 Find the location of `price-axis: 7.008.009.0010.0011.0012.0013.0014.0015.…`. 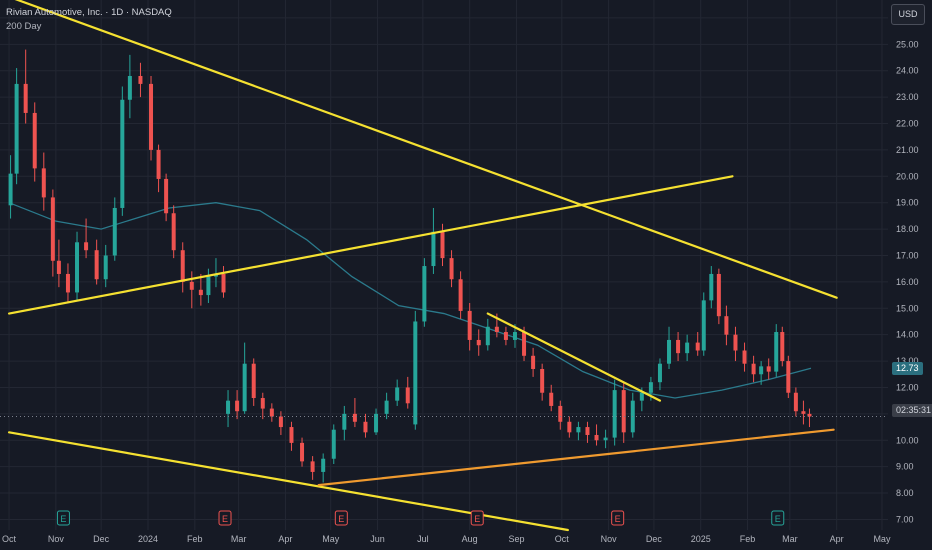

price-axis: 7.008.009.0010.0011.0012.0013.0014.0015.… is located at coordinates (907, 269).